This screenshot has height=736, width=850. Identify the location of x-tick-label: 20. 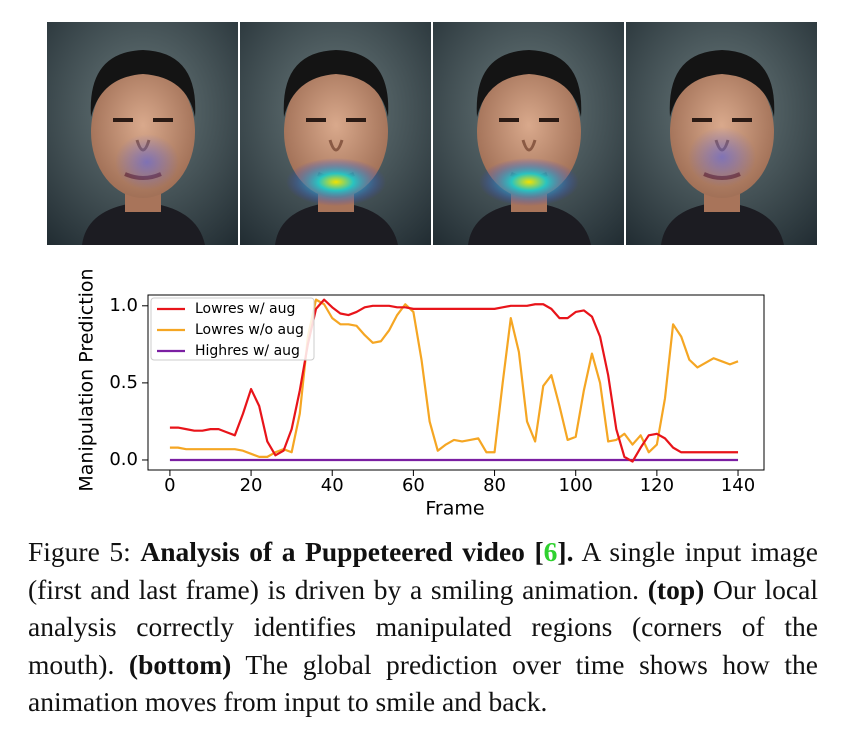
(251, 485).